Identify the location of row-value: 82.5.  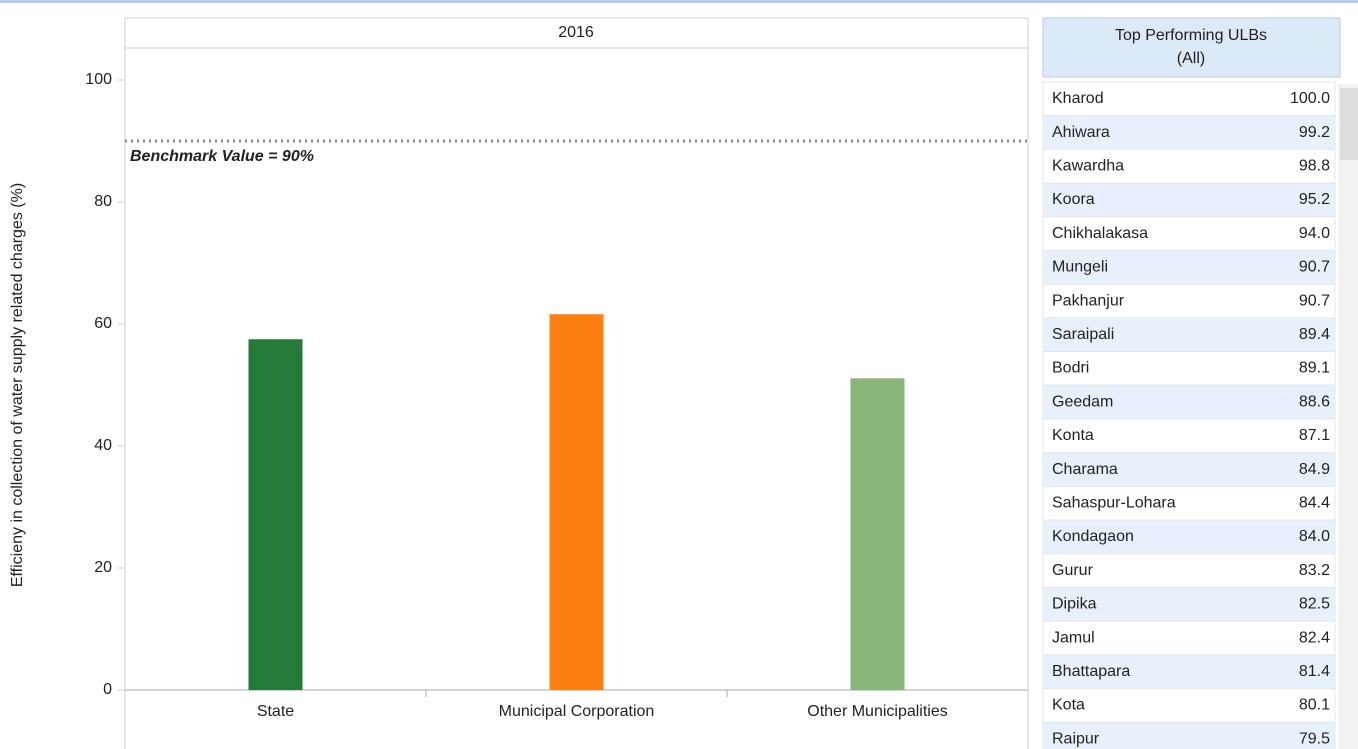
(1314, 604).